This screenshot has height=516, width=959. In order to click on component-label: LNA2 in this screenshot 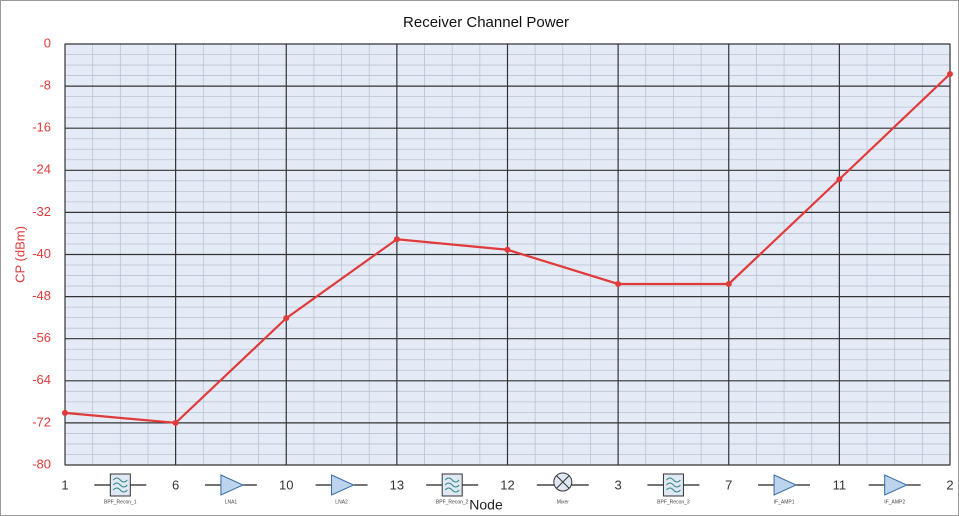, I will do `click(341, 502)`.